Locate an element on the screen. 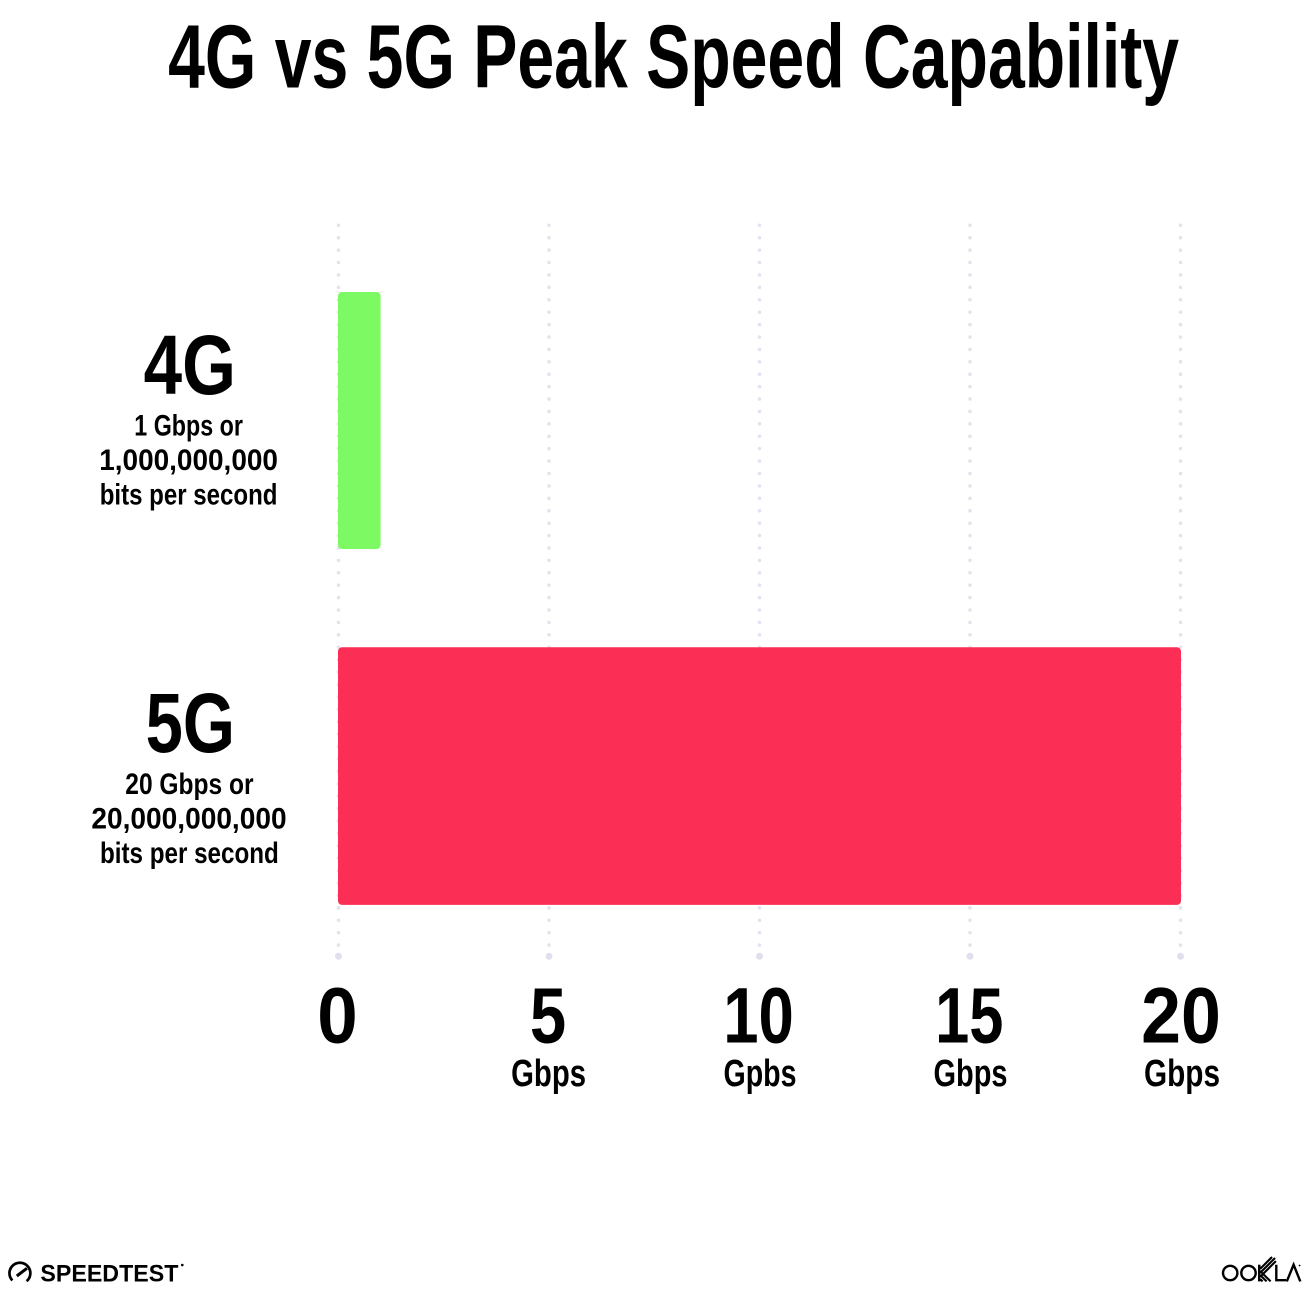 The image size is (1308, 1315). svg-text: 15 is located at coordinates (969, 1016).